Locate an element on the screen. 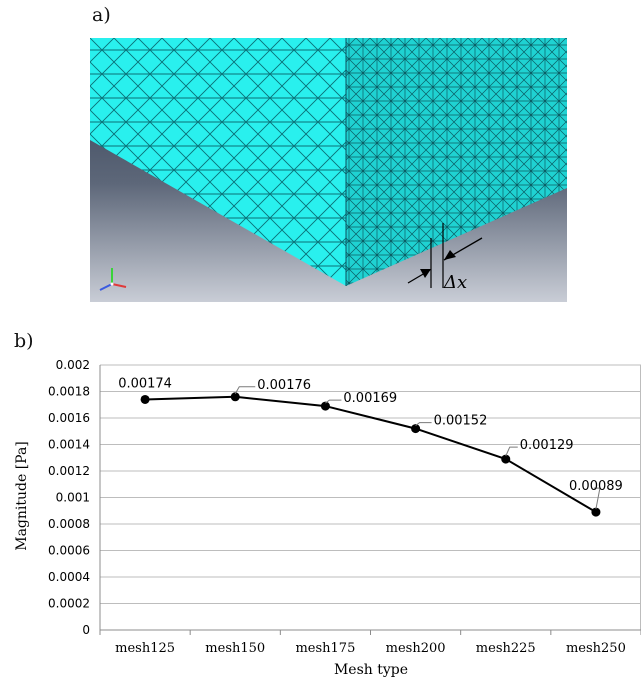 The width and height of the screenshot is (641, 679). series-layer is located at coordinates (370, 454).